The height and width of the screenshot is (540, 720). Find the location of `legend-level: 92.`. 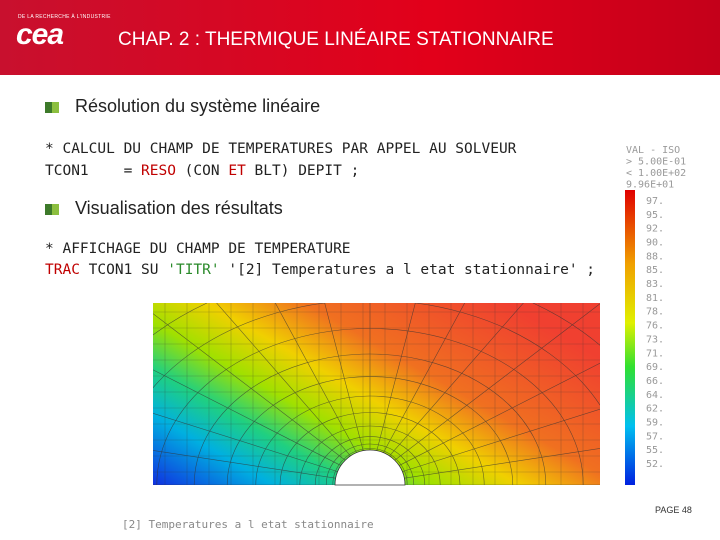

legend-level: 92. is located at coordinates (655, 229).